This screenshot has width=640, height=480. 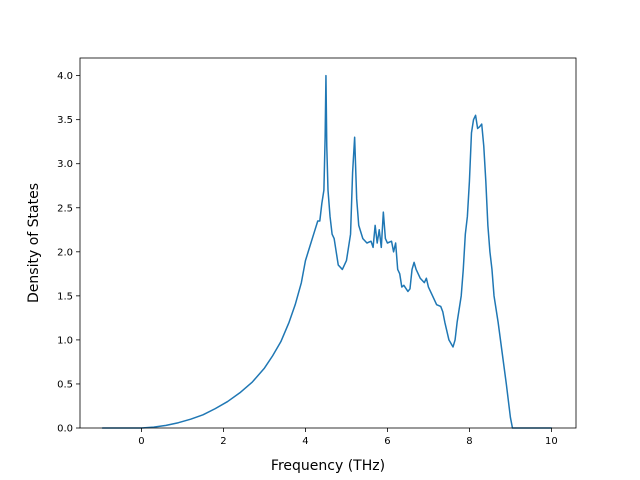 What do you see at coordinates (65, 340) in the screenshot?
I see `y-tick-label: 1.0` at bounding box center [65, 340].